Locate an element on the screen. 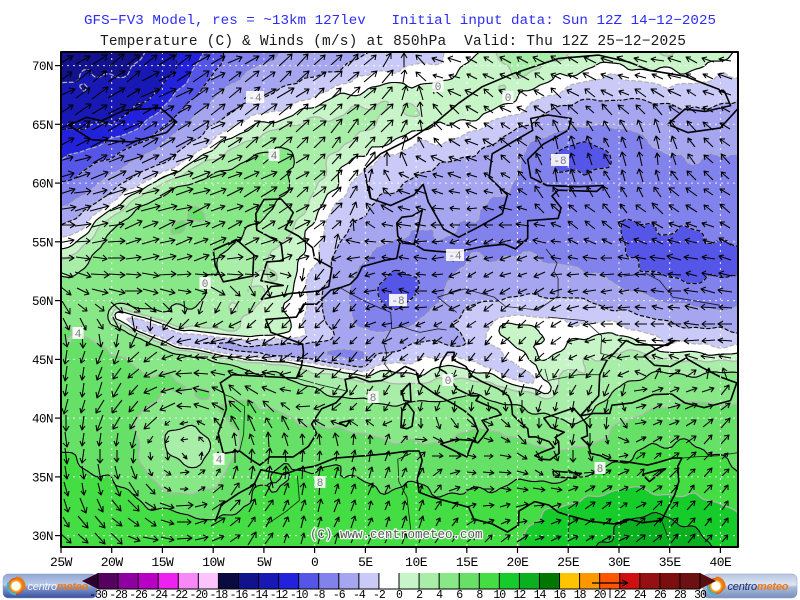 The height and width of the screenshot is (600, 800). svg-text: 20 is located at coordinates (600, 594).